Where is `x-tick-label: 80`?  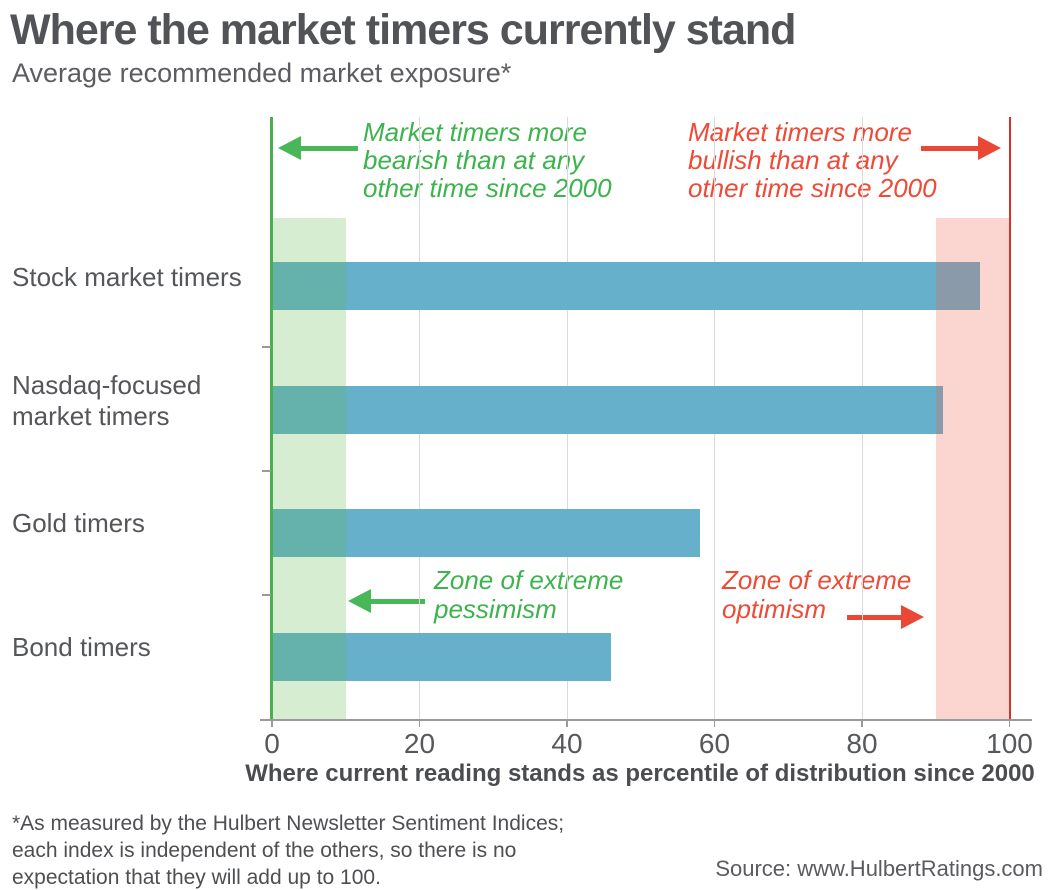
x-tick-label: 80 is located at coordinates (862, 743).